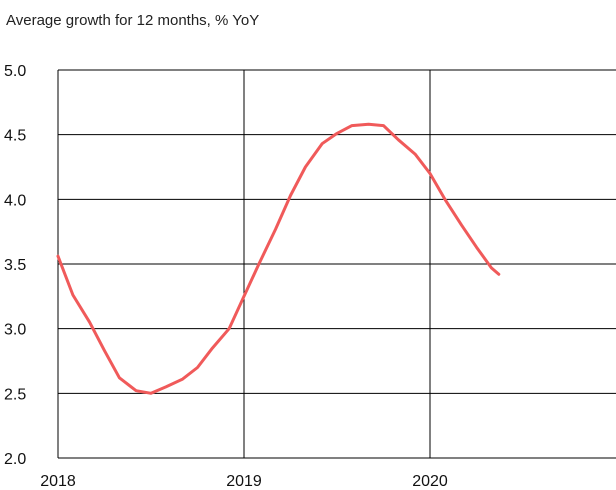 Image resolution: width=616 pixels, height=490 pixels. What do you see at coordinates (15, 330) in the screenshot?
I see `y-tick-label: 3.0` at bounding box center [15, 330].